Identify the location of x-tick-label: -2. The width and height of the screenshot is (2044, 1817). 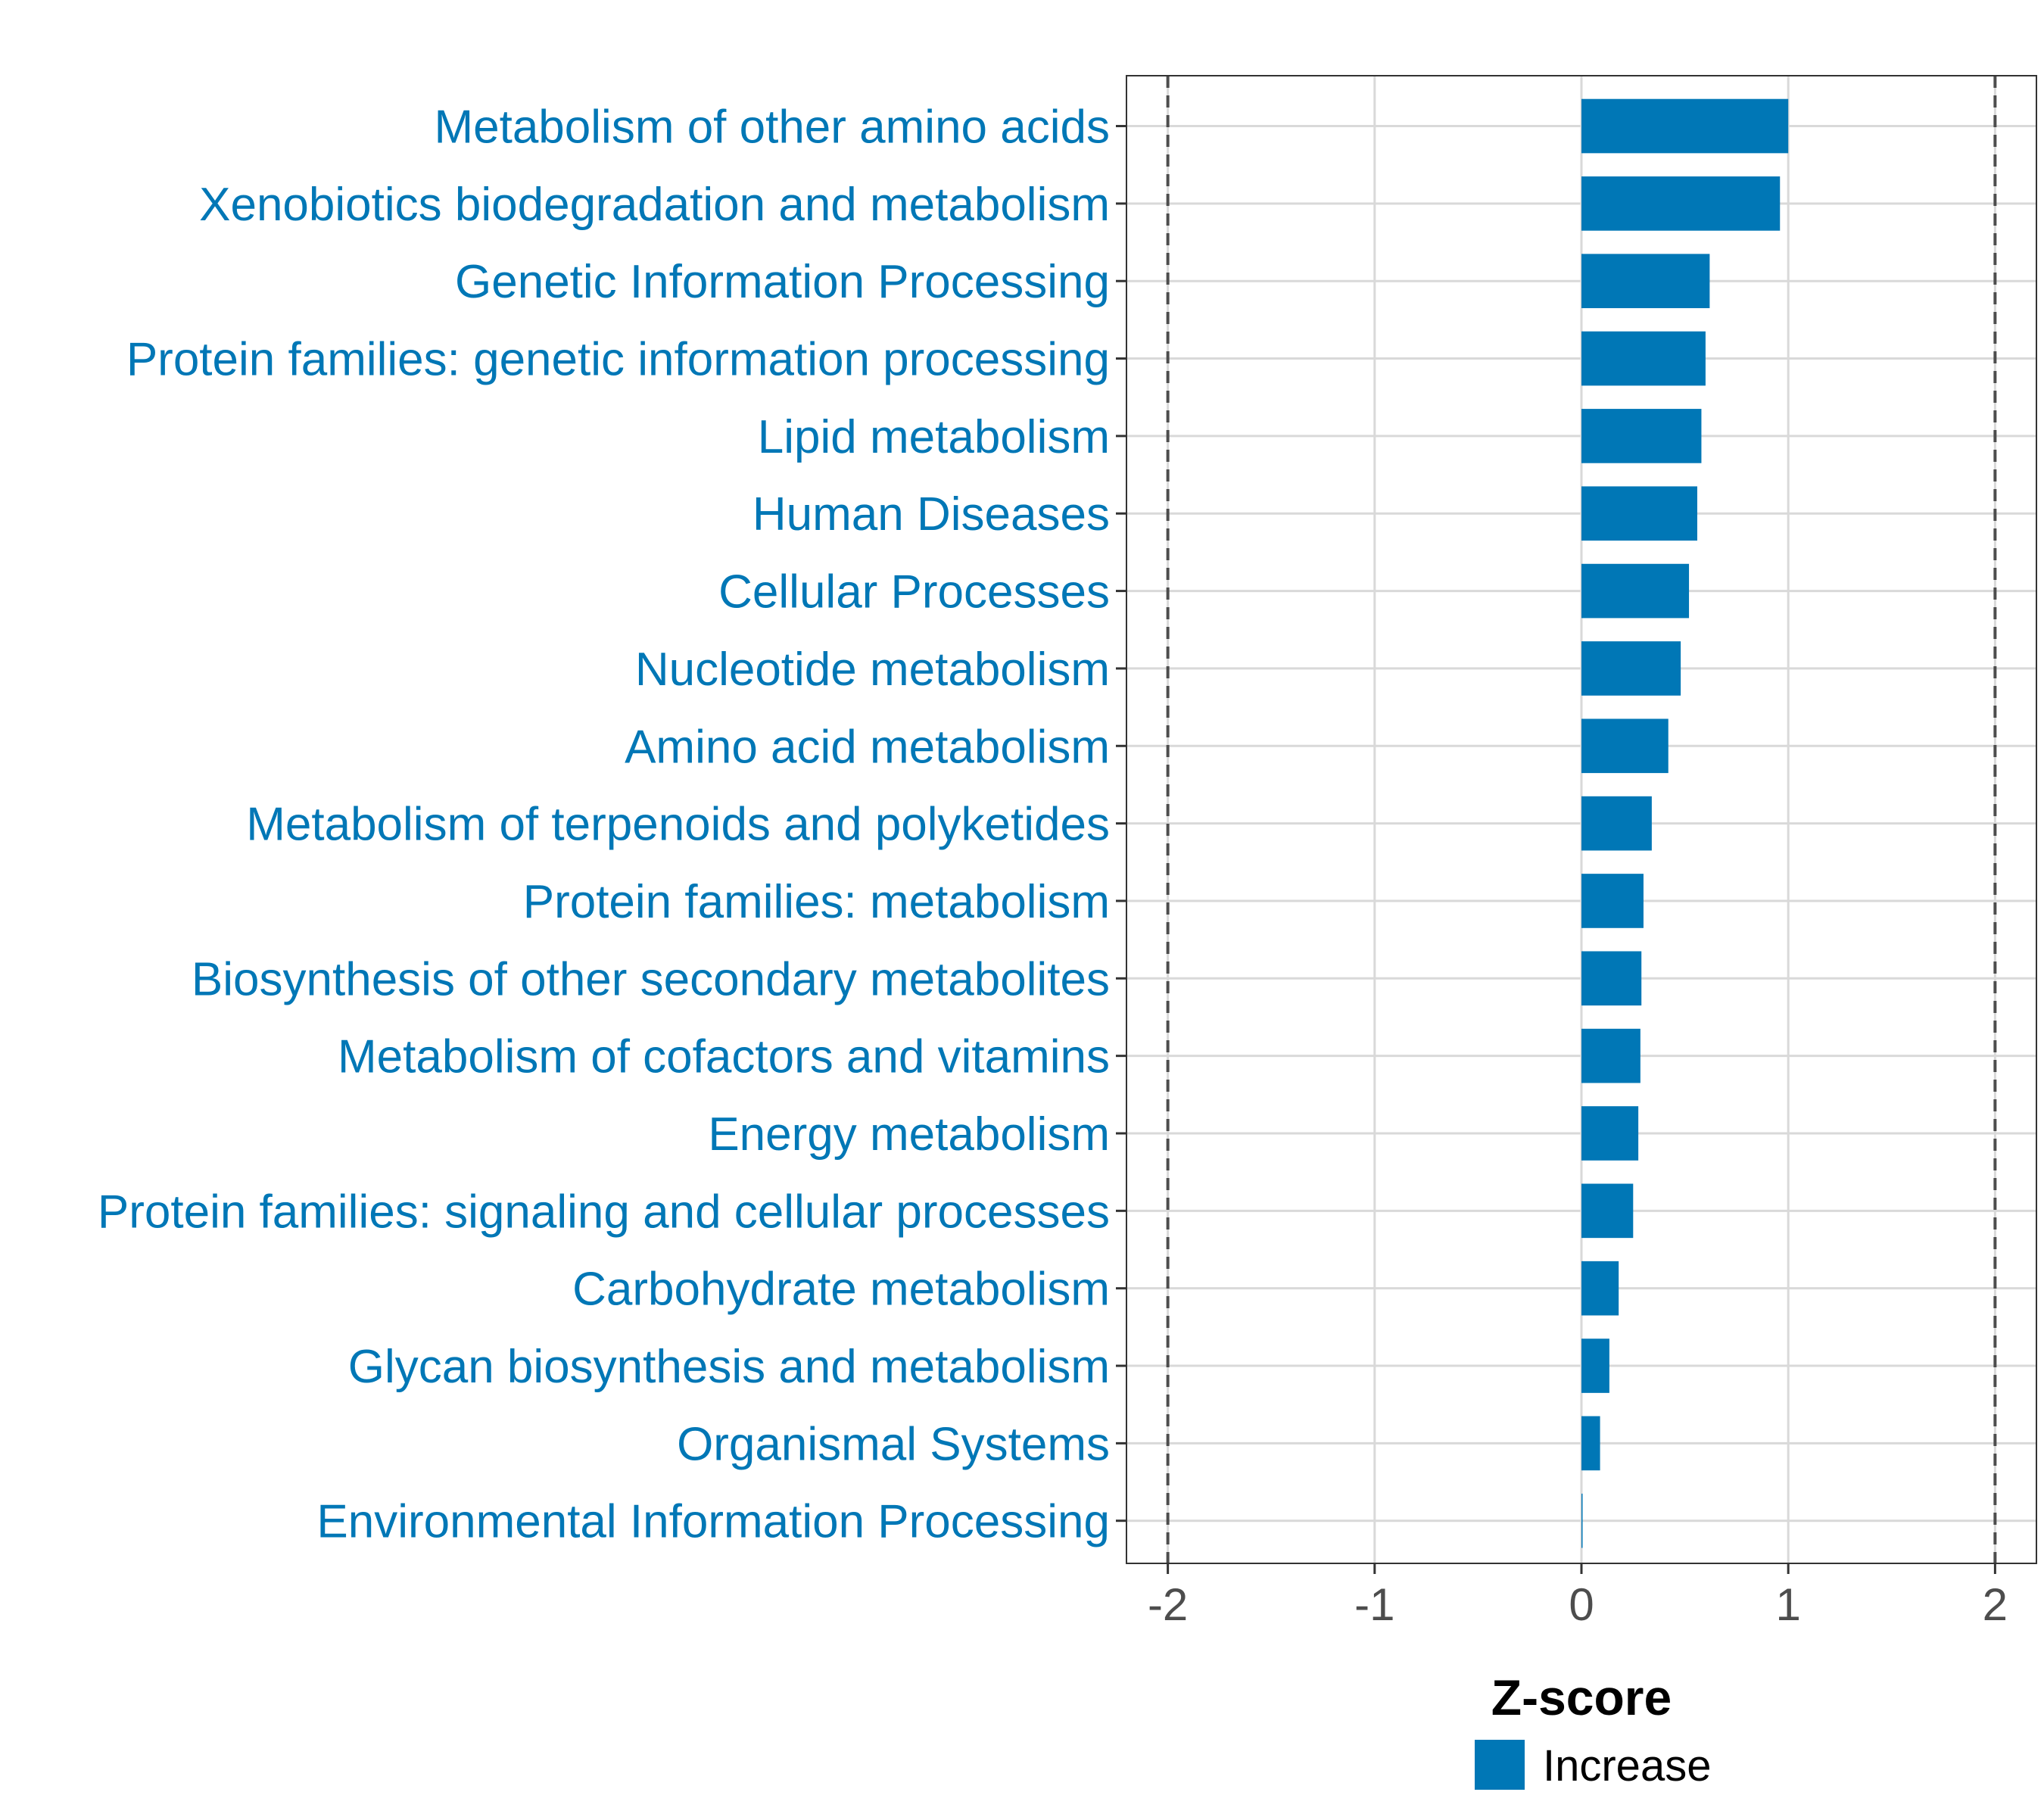
(1168, 1604).